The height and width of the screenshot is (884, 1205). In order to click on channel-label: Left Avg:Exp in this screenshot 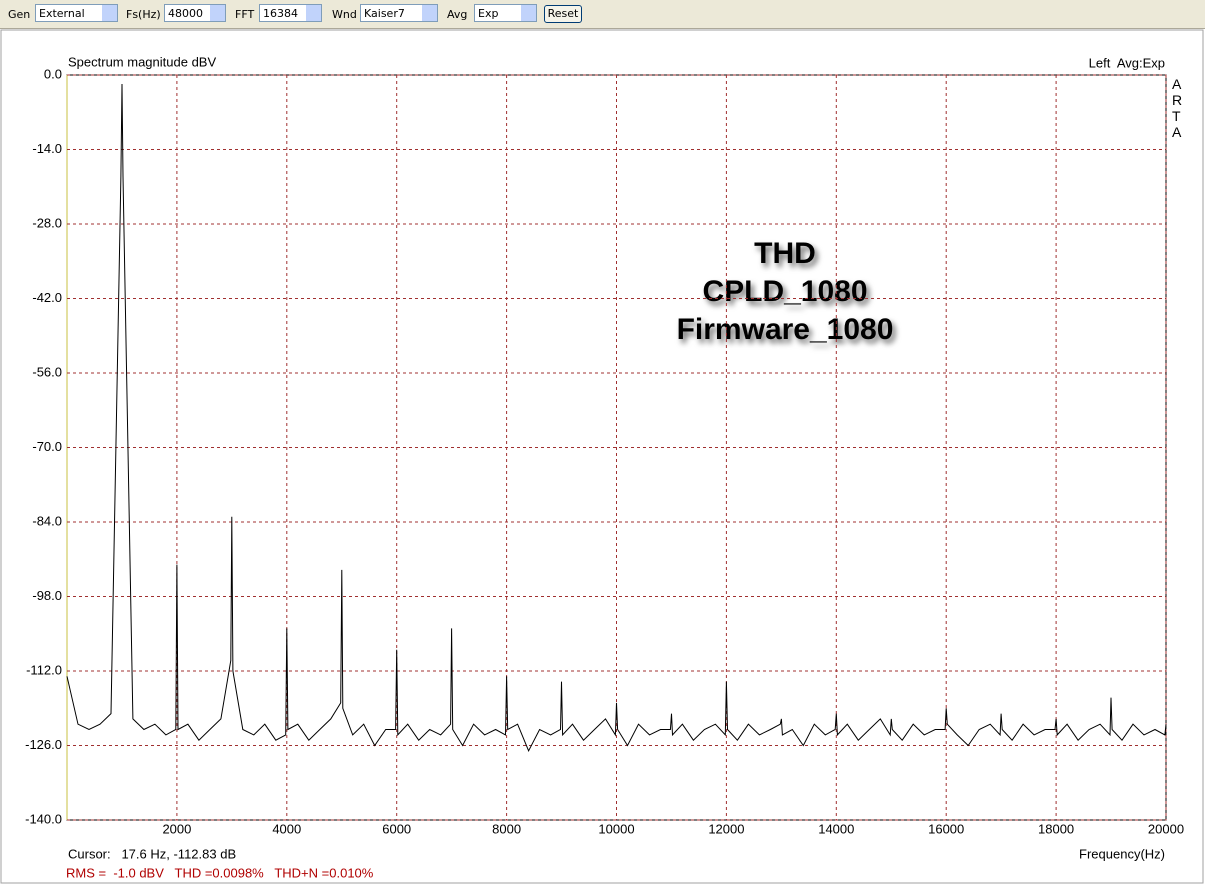, I will do `click(1127, 62)`.